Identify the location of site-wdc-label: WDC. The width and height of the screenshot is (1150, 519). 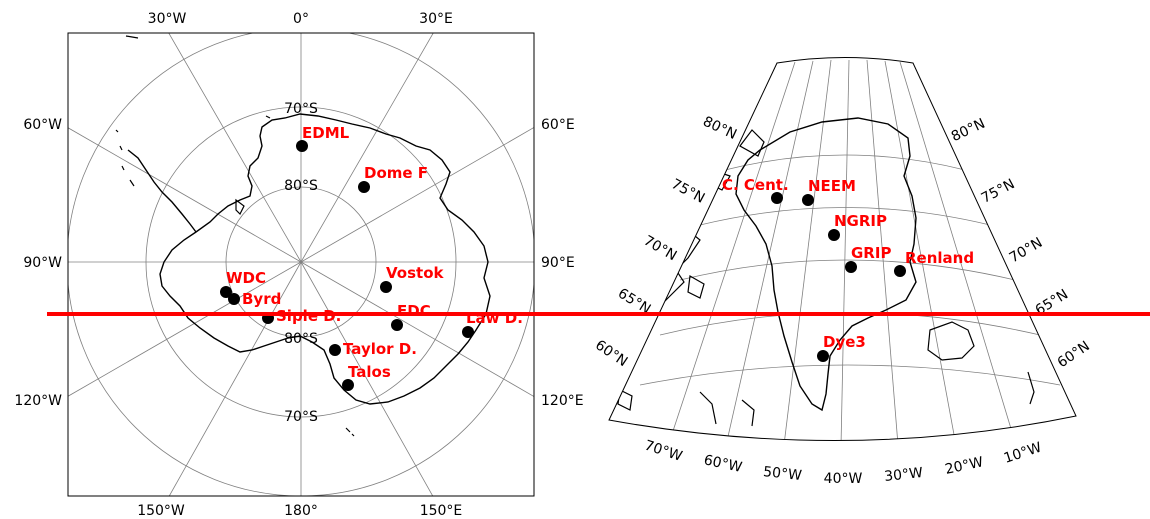
(246, 278).